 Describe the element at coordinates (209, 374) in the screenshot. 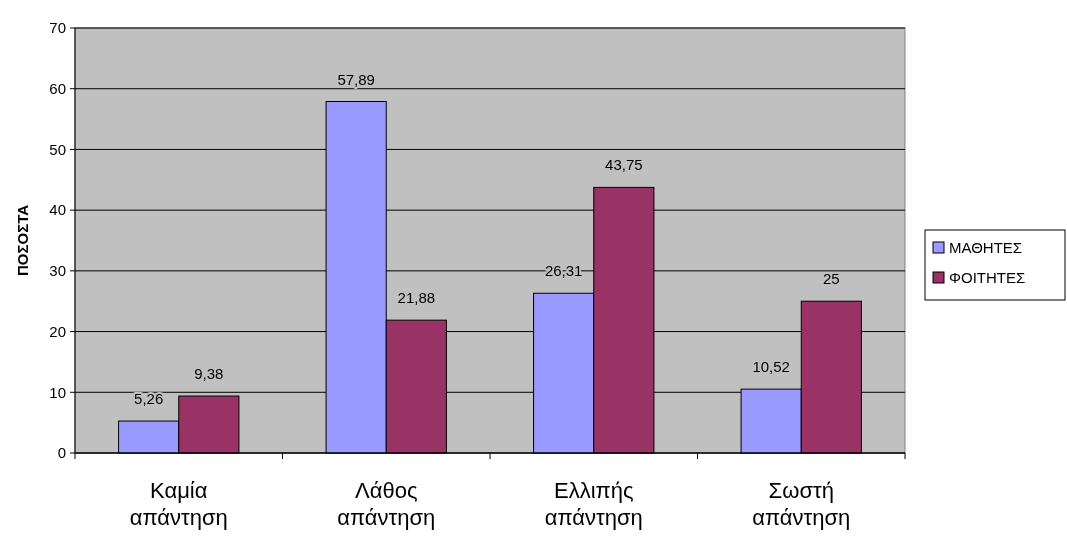

I see `data-label: 9,38` at that location.